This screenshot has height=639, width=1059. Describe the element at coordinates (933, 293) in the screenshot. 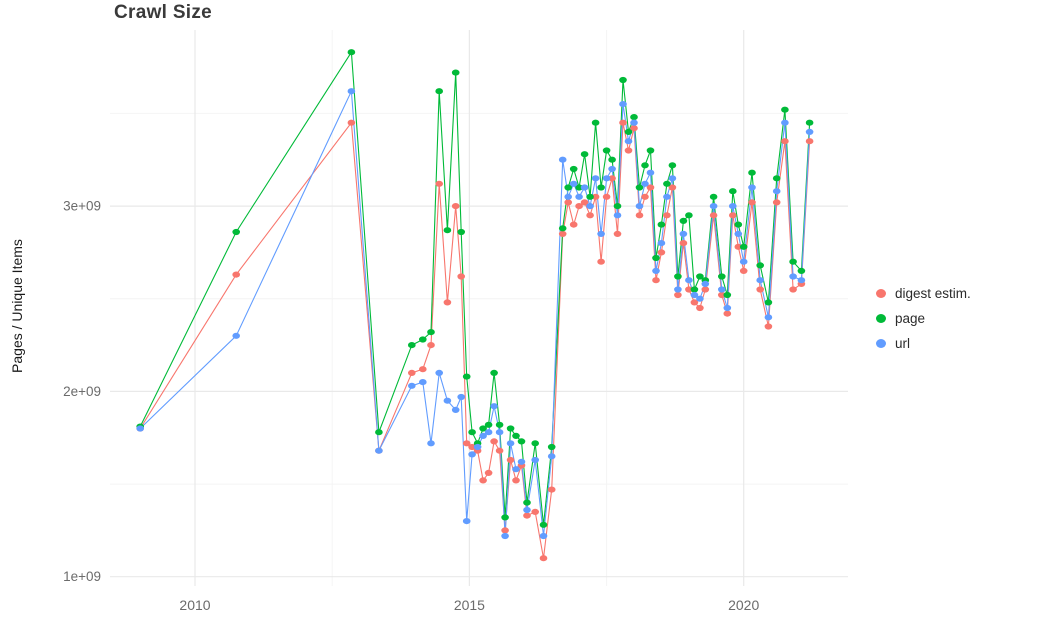

I see `legend-label-digest: digest estim.` at that location.